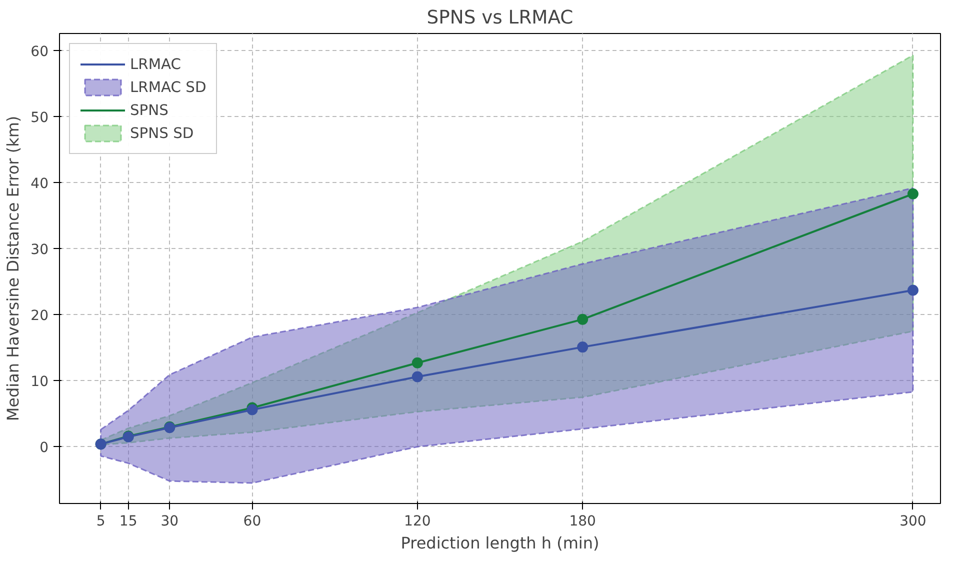  Describe the element at coordinates (168, 87) in the screenshot. I see `legend-label: LRMAC SD` at that location.